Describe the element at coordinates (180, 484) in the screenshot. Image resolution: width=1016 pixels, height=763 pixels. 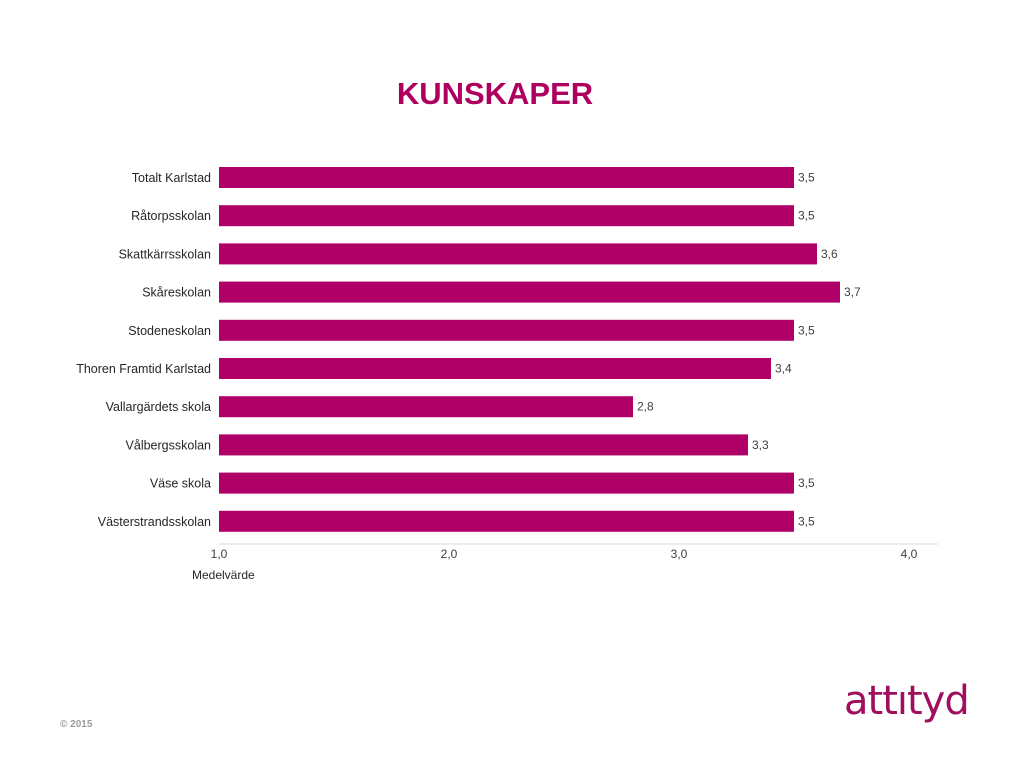
I see `category-label: Väse skola` at that location.